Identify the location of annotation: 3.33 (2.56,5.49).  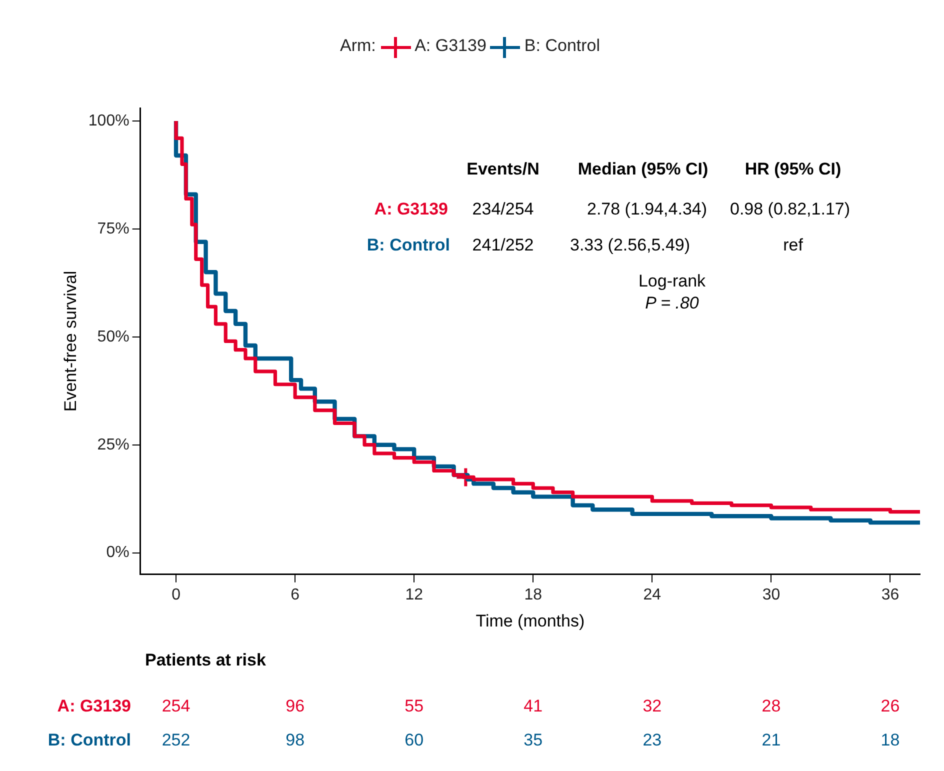
(630, 245).